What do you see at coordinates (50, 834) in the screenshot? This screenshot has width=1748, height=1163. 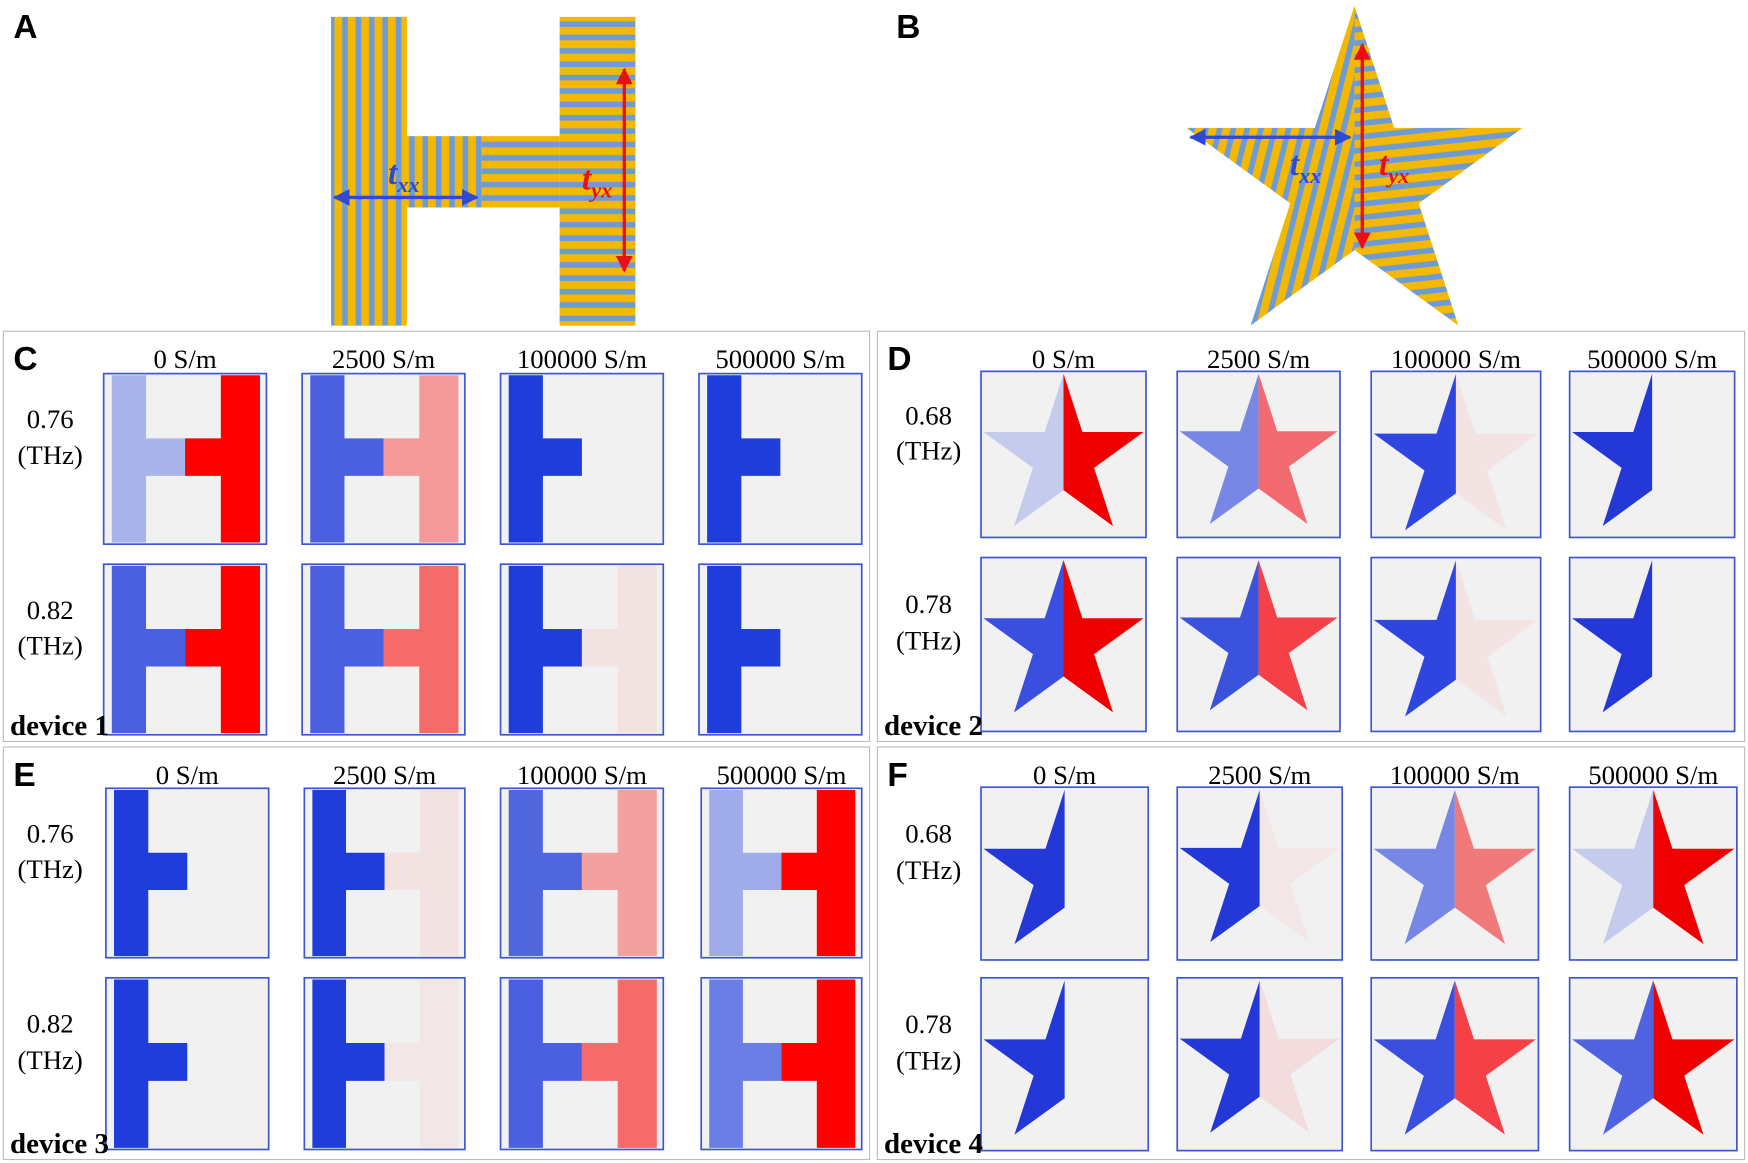 I see `row-frequency: 0.76` at bounding box center [50, 834].